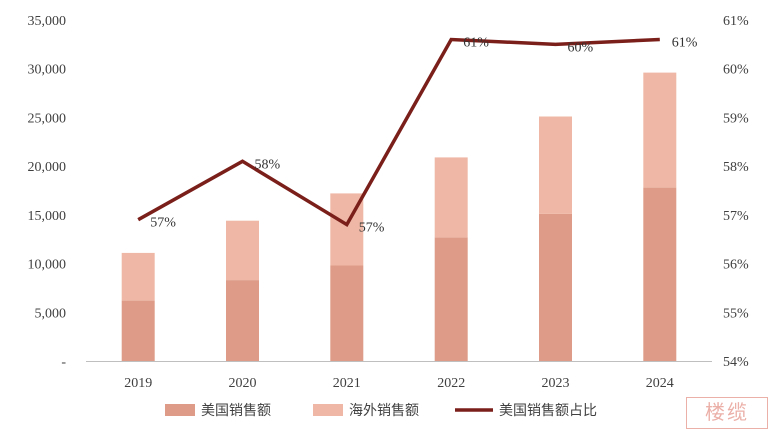 The image size is (774, 438). I want to click on legend-label: 海外销售额, so click(384, 411).